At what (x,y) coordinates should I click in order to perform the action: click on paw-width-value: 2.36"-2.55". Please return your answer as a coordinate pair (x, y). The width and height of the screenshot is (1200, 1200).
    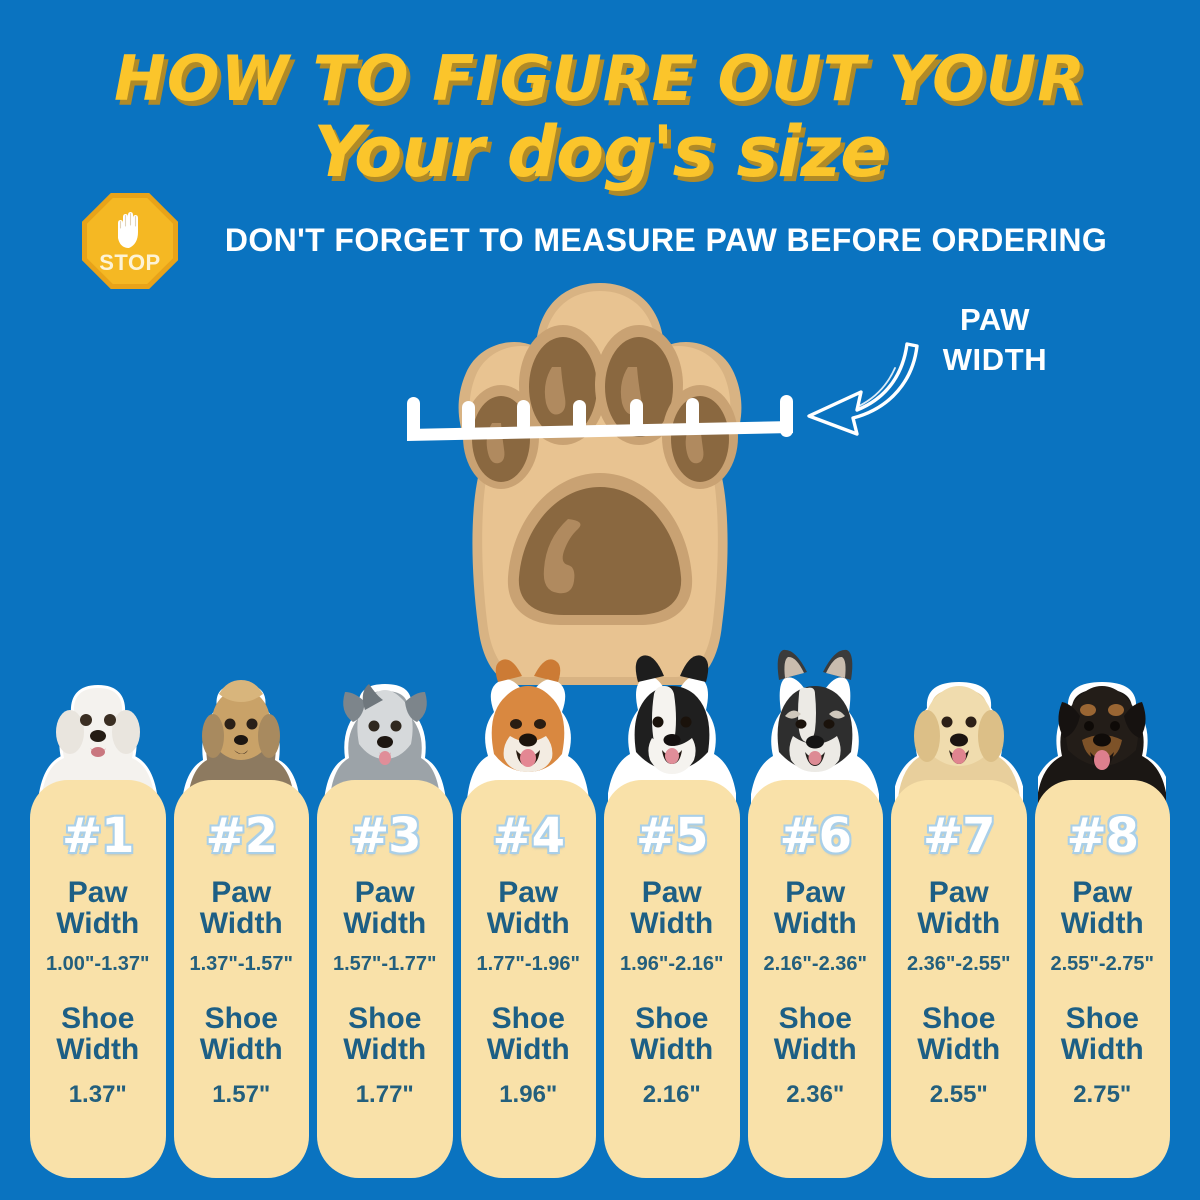
    Looking at the image, I should click on (959, 964).